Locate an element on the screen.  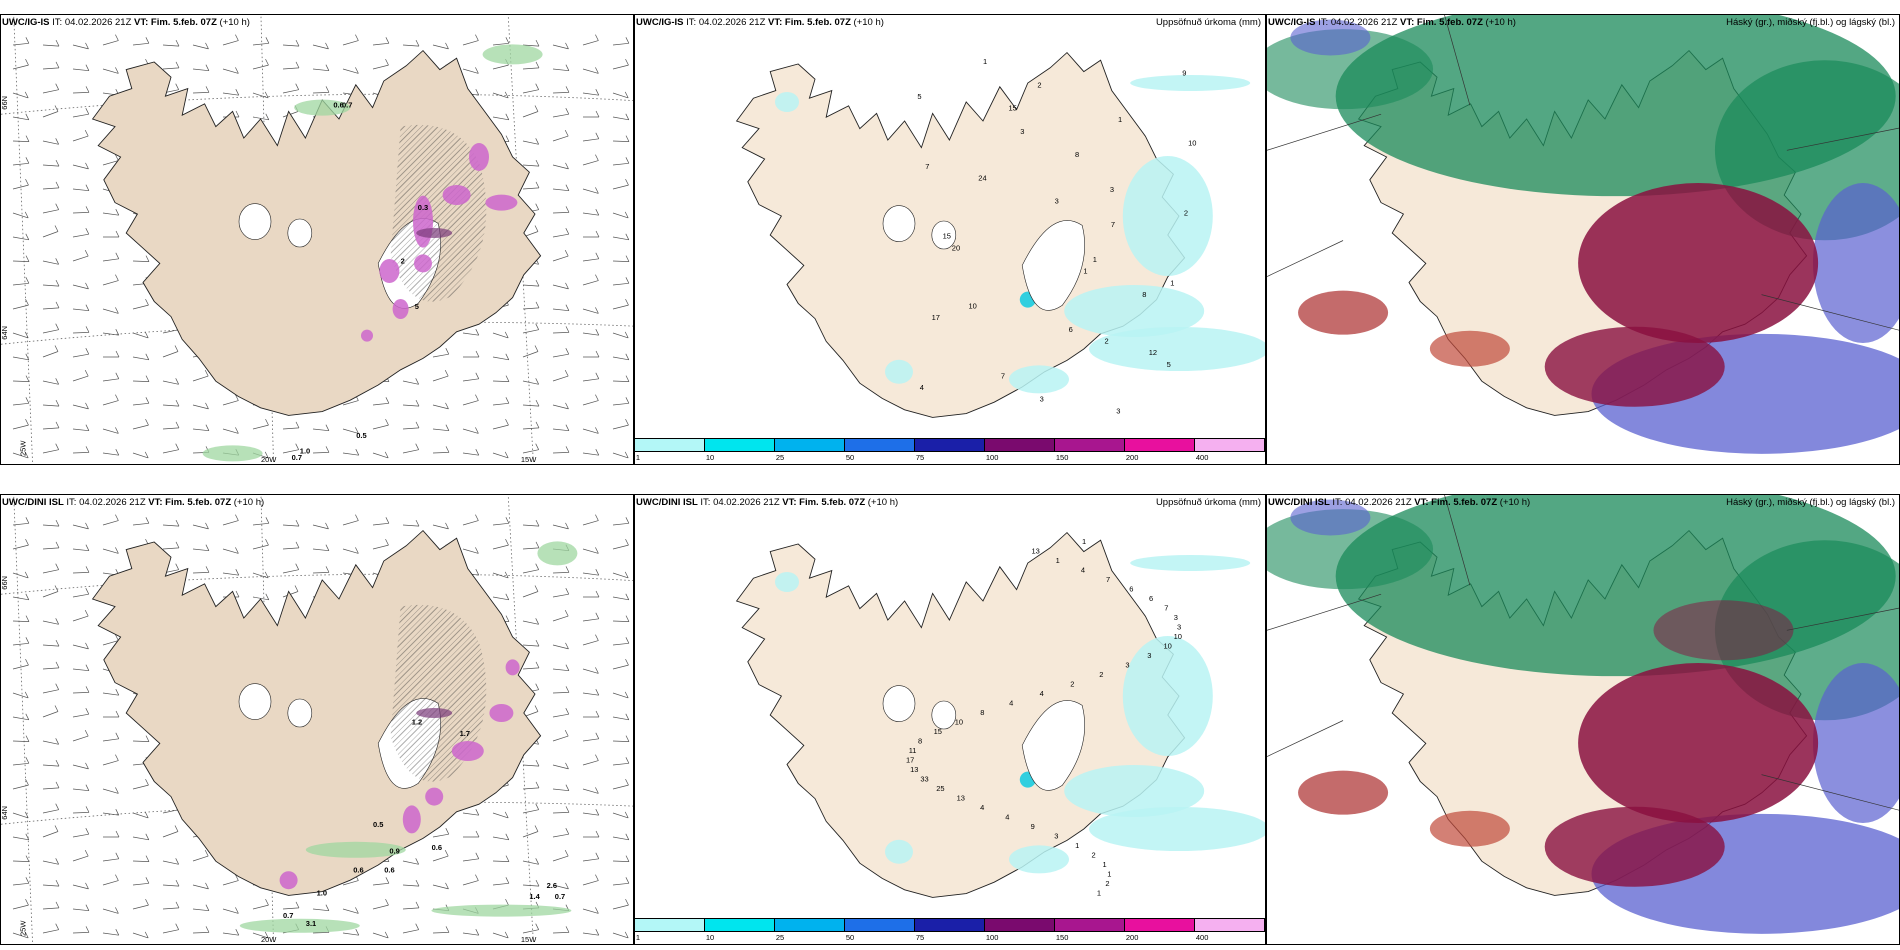
lon-label: 20W is located at coordinates (269, 939).